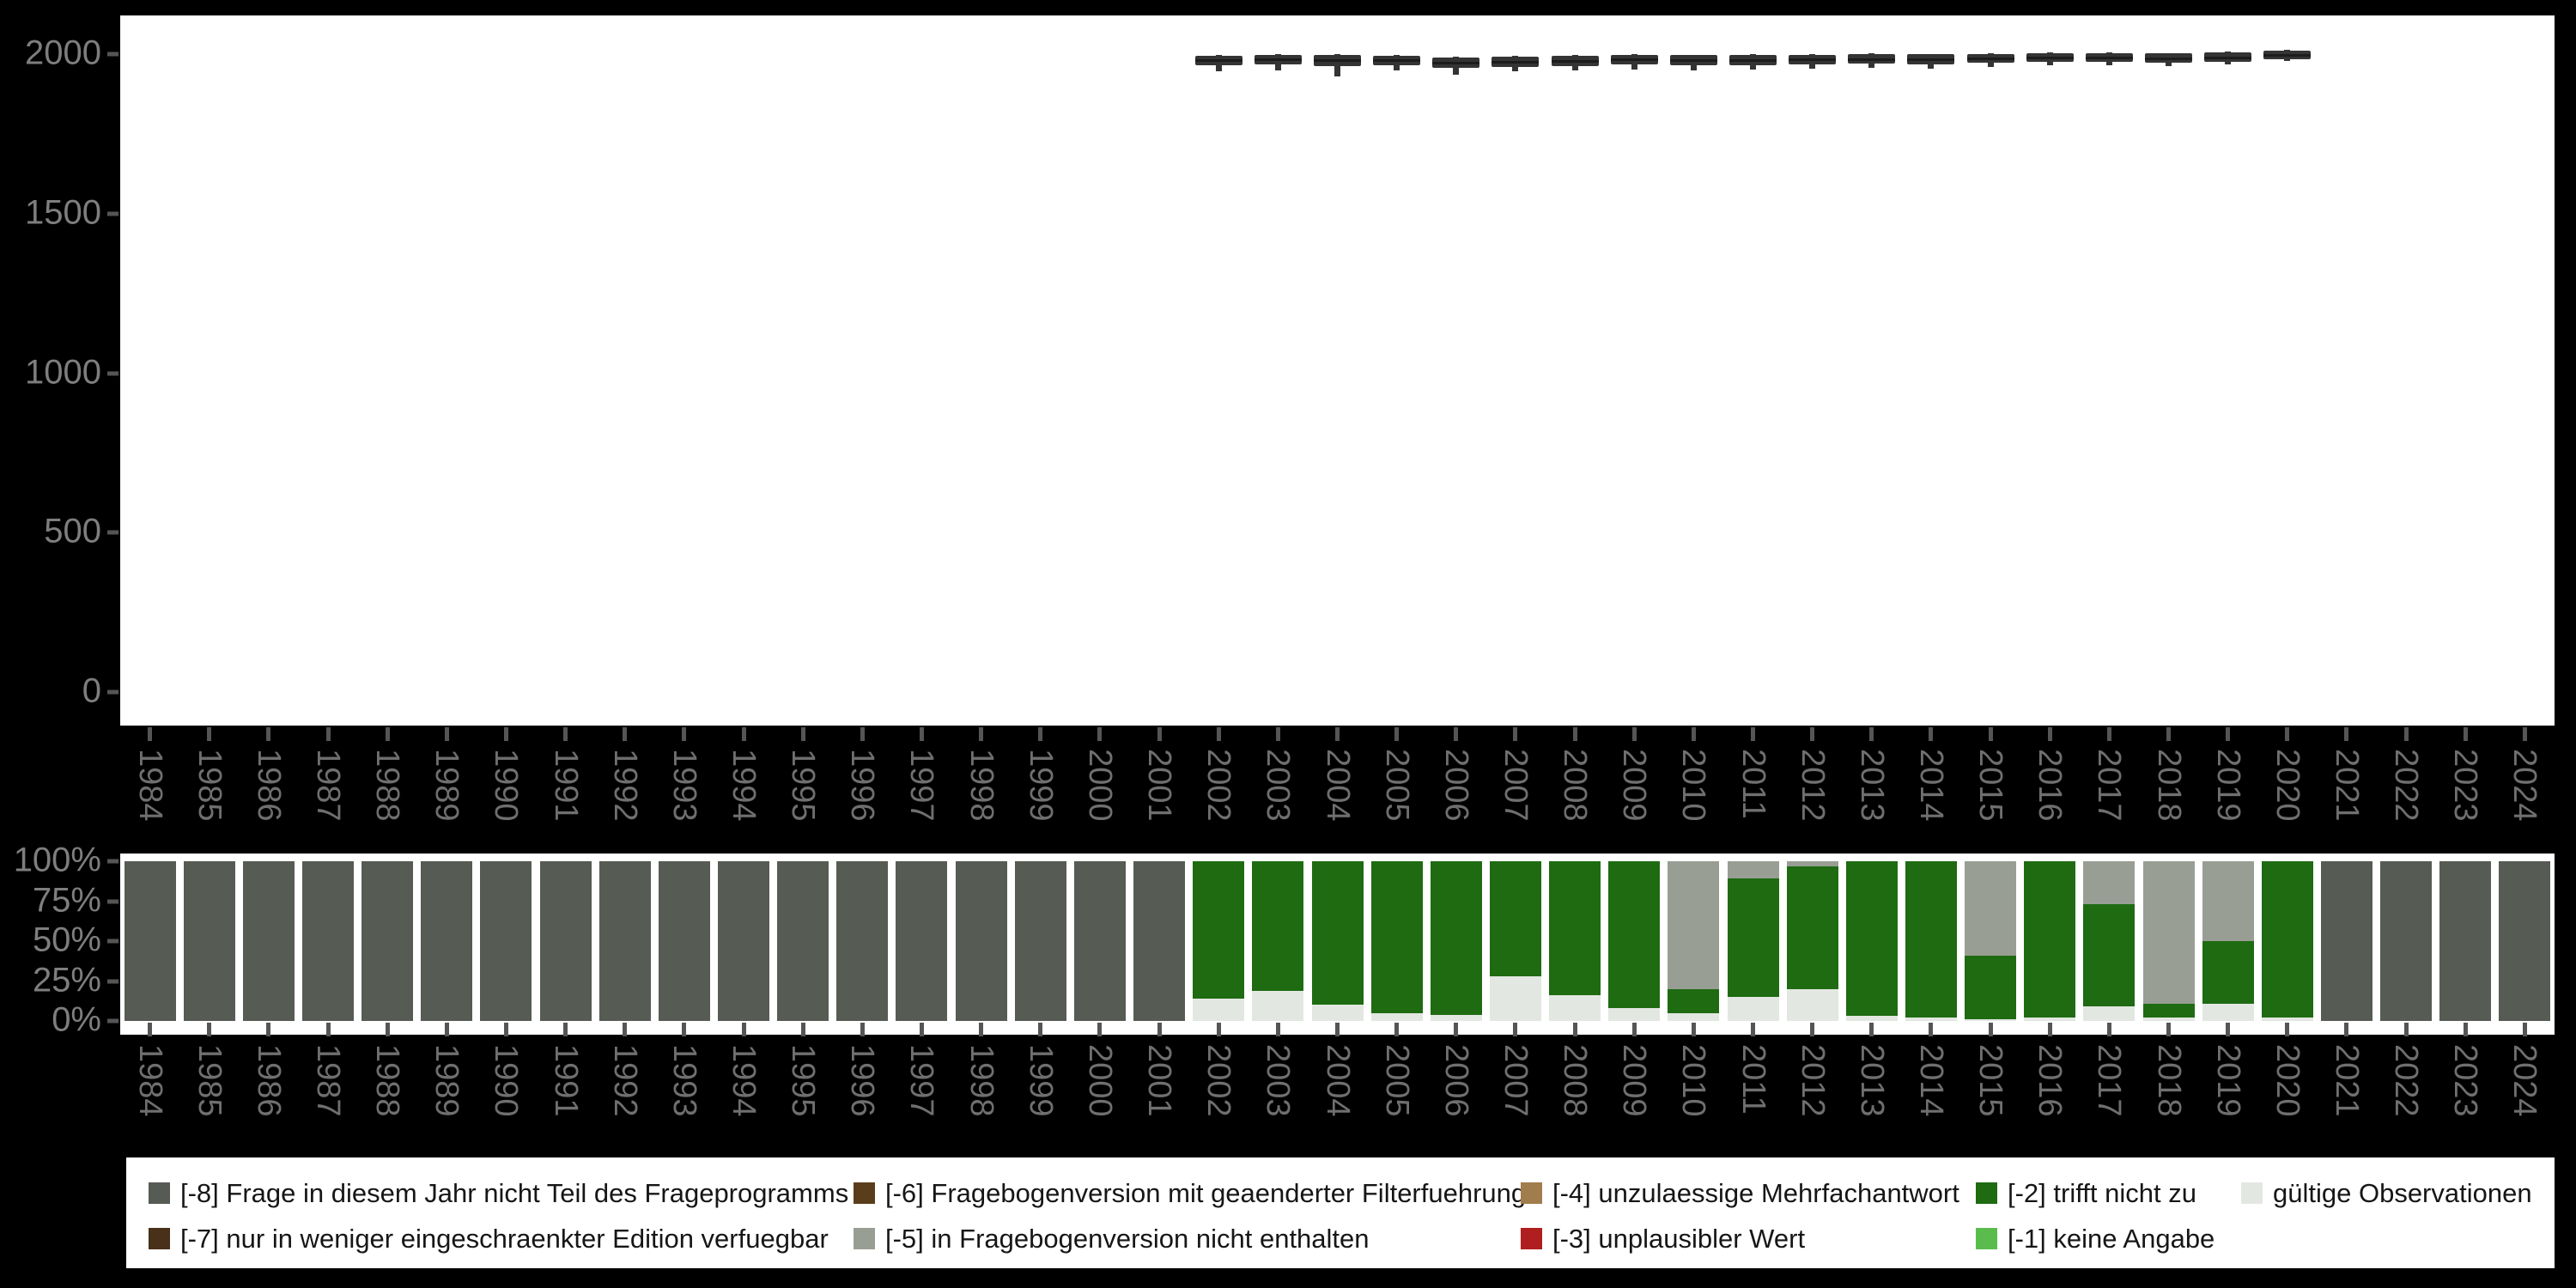 This screenshot has width=2576, height=1288. Describe the element at coordinates (2524, 1080) in the screenshot. I see `x-axis-year-label: 2024` at that location.